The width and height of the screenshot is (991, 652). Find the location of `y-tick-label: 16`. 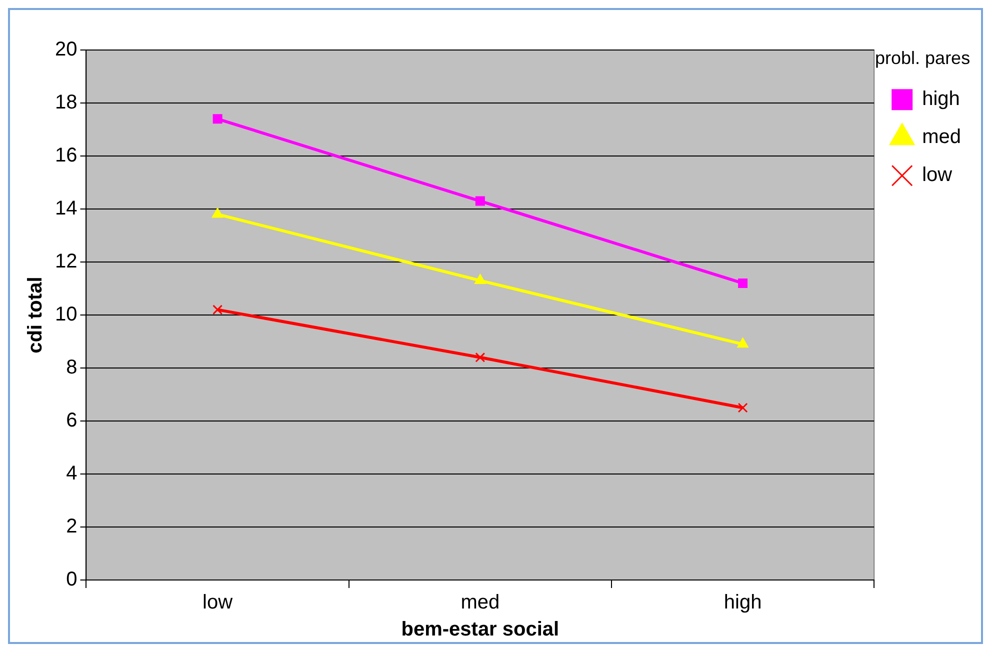

y-tick-label: 16 is located at coordinates (66, 155).